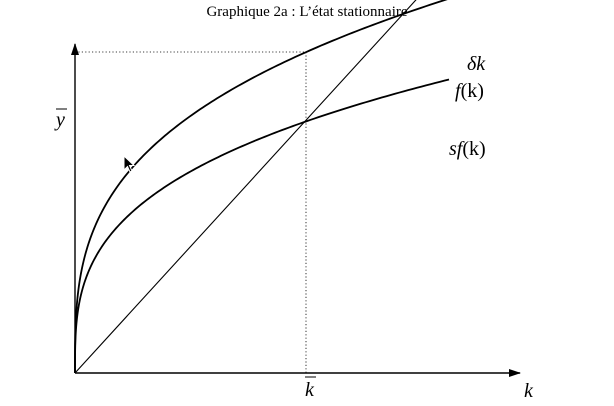 The width and height of the screenshot is (614, 406). I want to click on f-of-k-label: f(k), so click(469, 91).